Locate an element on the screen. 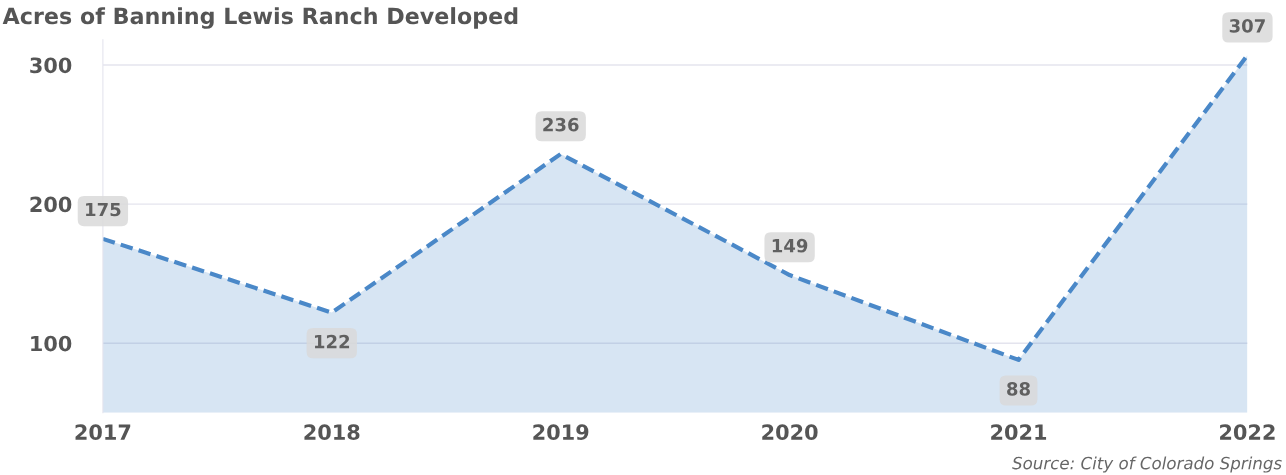 The image size is (1286, 475). x-tick-label: 2018 is located at coordinates (332, 432).